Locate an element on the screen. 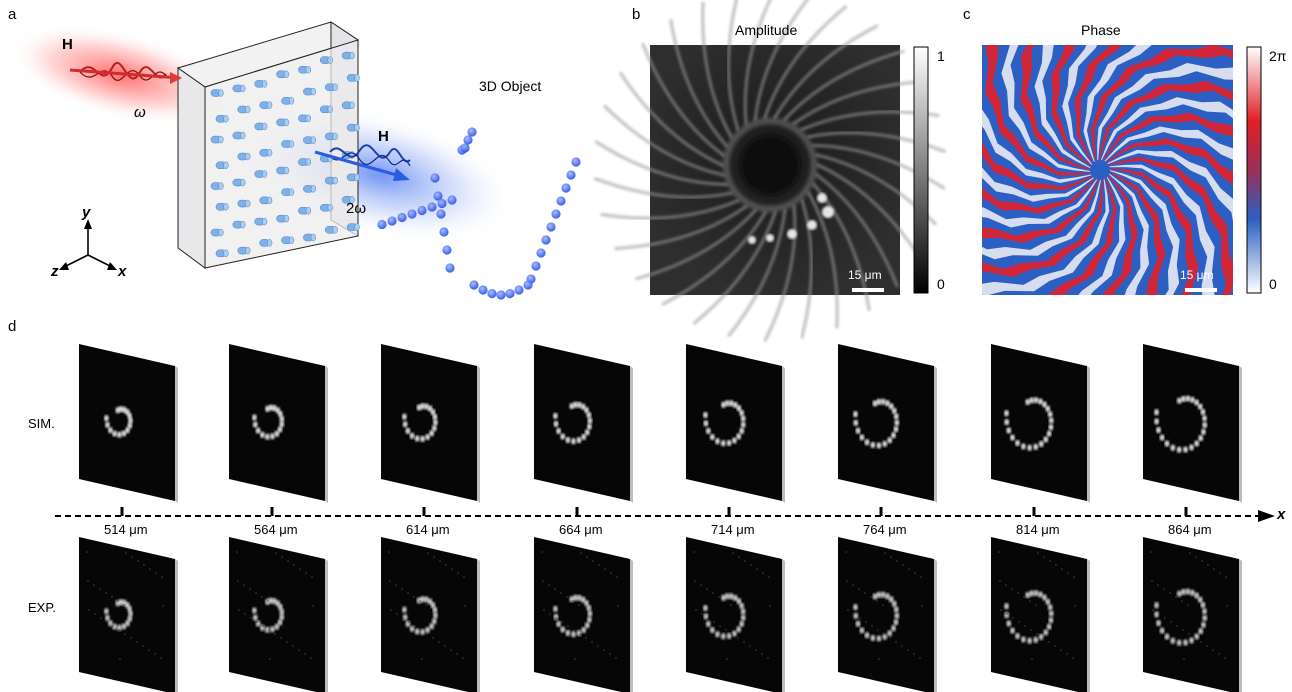  fundamental-wave is located at coordinates (125, 72).